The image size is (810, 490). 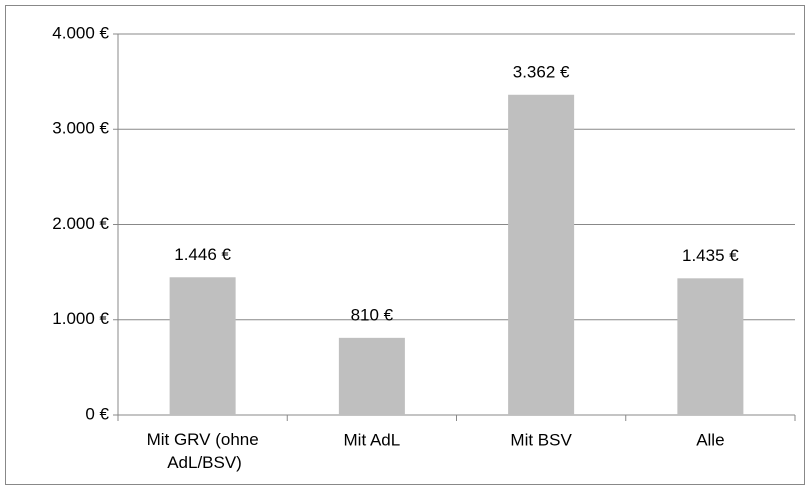 I want to click on data-label: 810 €, so click(x=372, y=314).